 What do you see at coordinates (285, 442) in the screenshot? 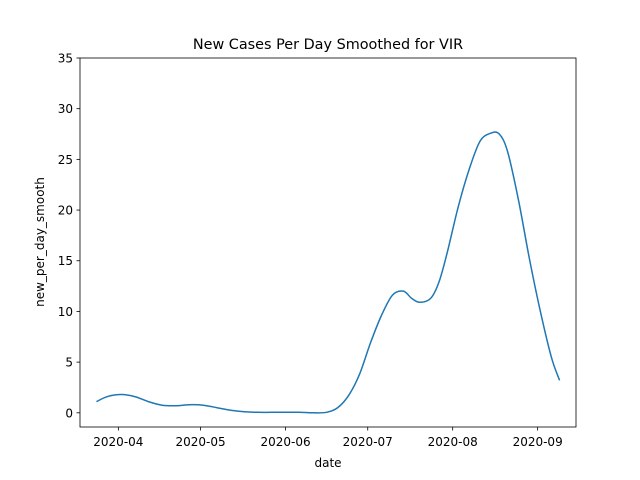
I see `x-tick-label: 2020-06` at bounding box center [285, 442].